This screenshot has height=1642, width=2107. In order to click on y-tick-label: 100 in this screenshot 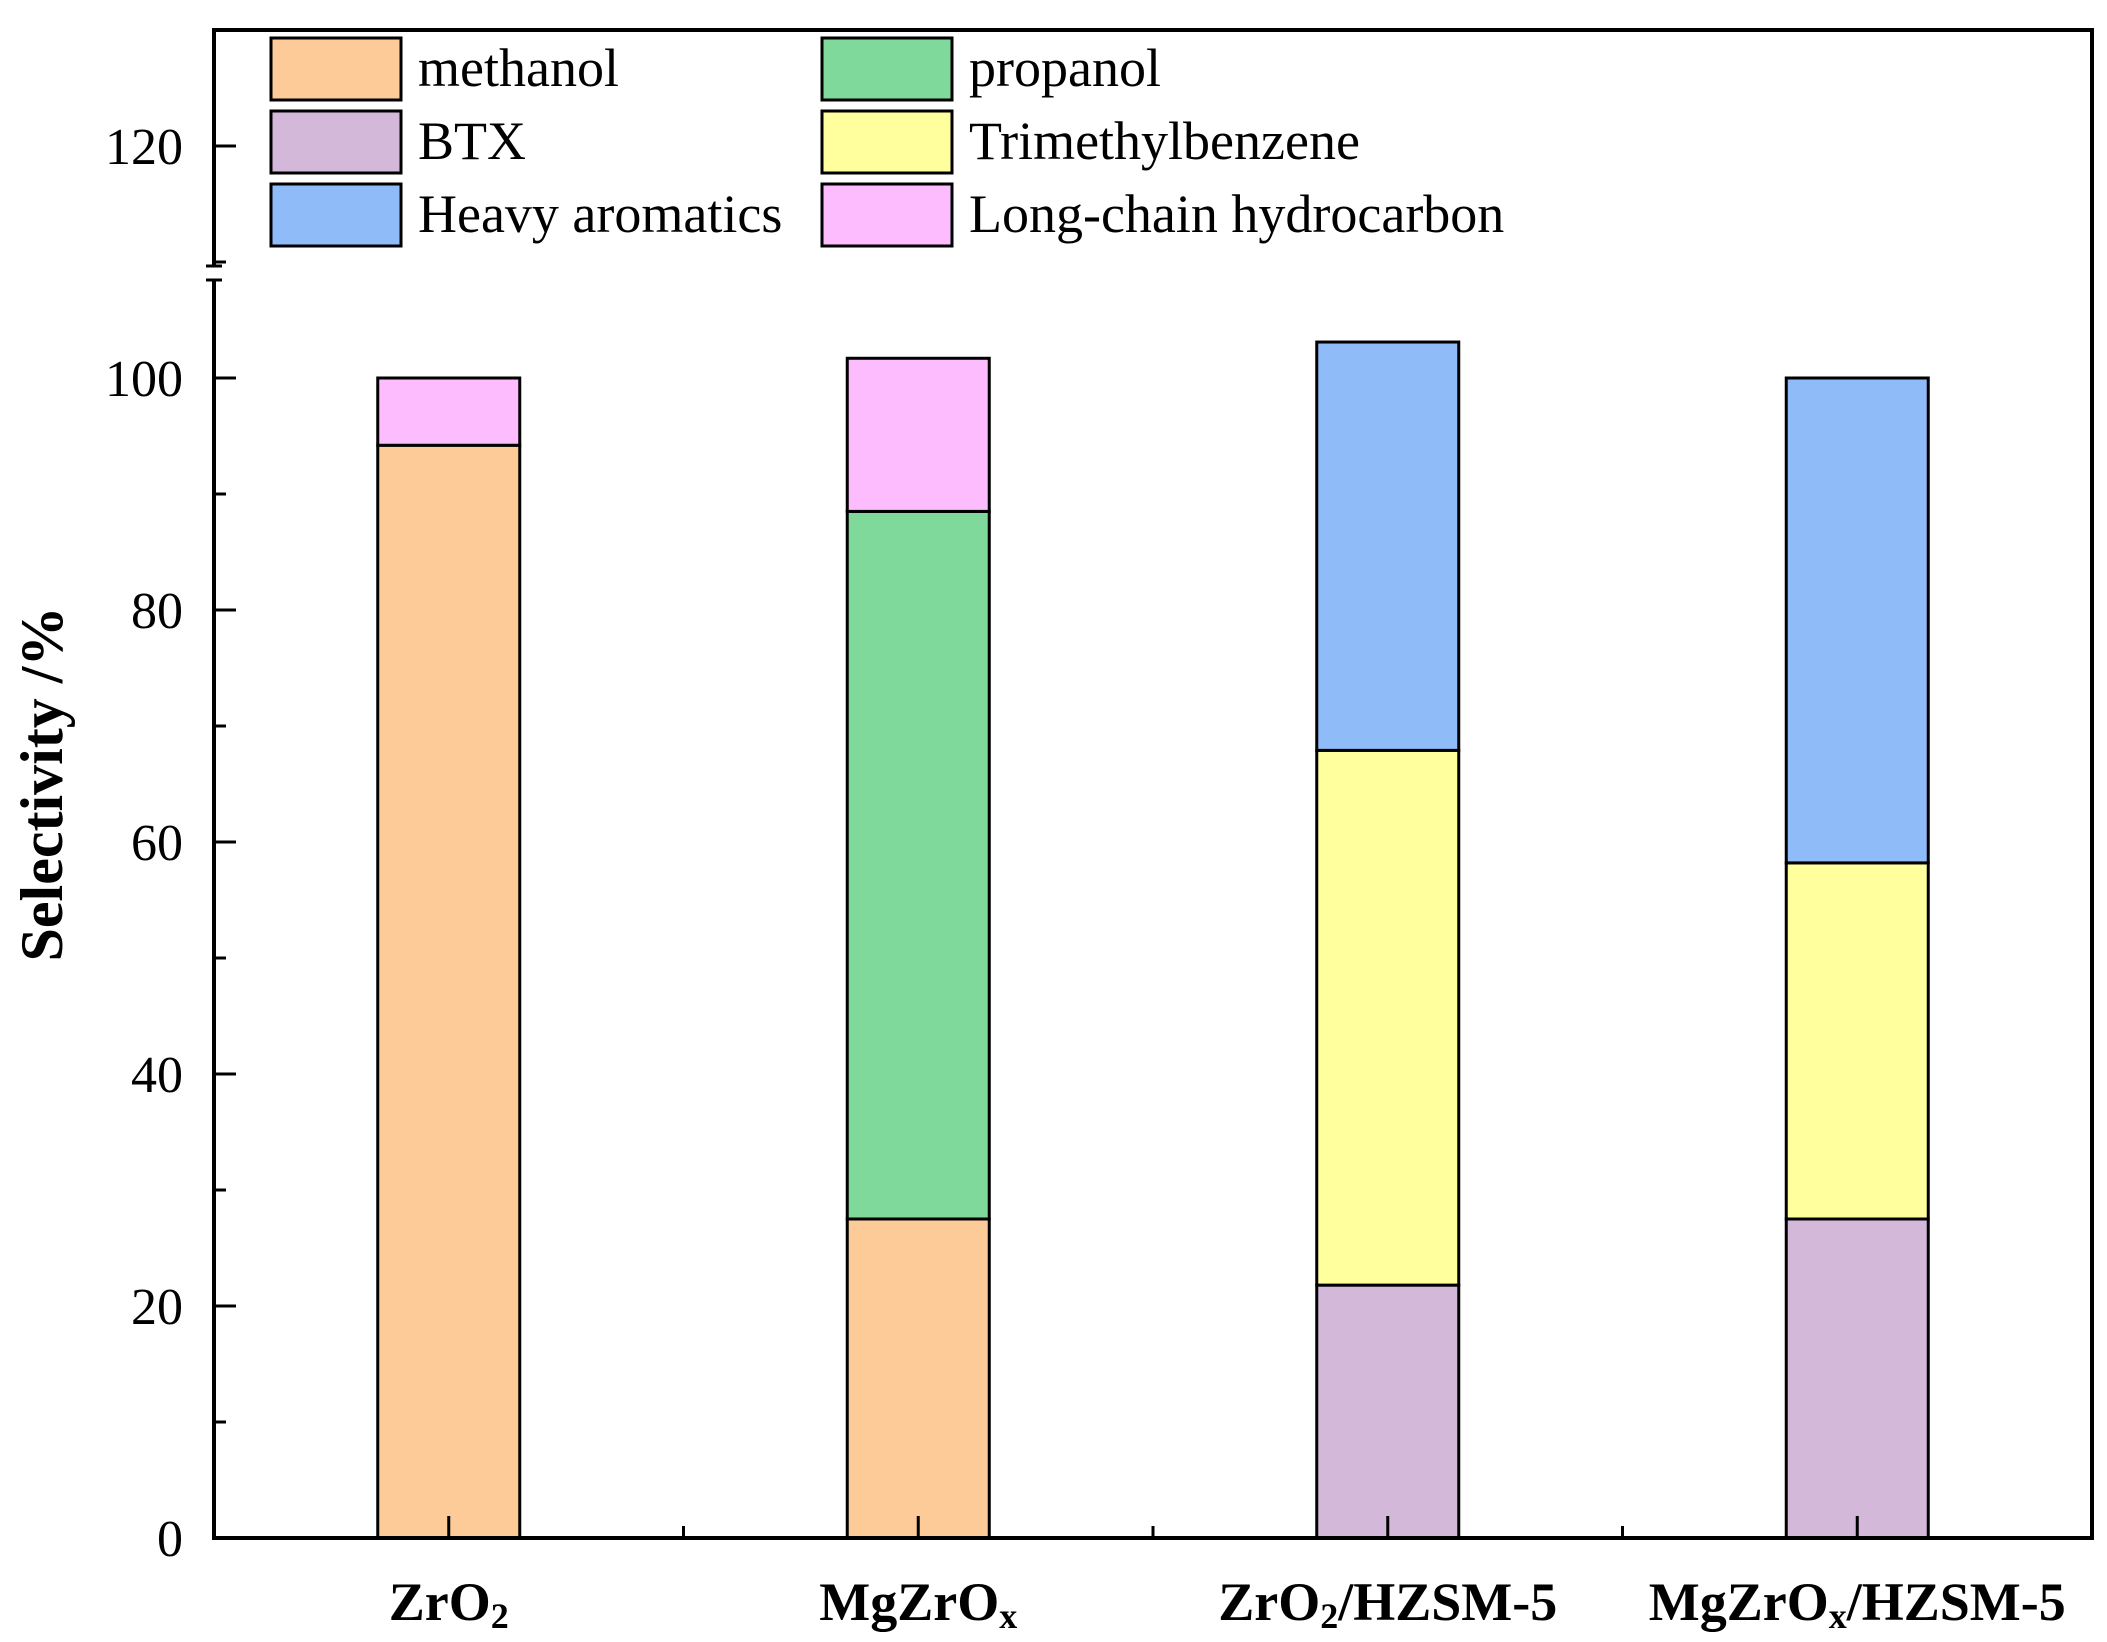, I will do `click(144, 379)`.